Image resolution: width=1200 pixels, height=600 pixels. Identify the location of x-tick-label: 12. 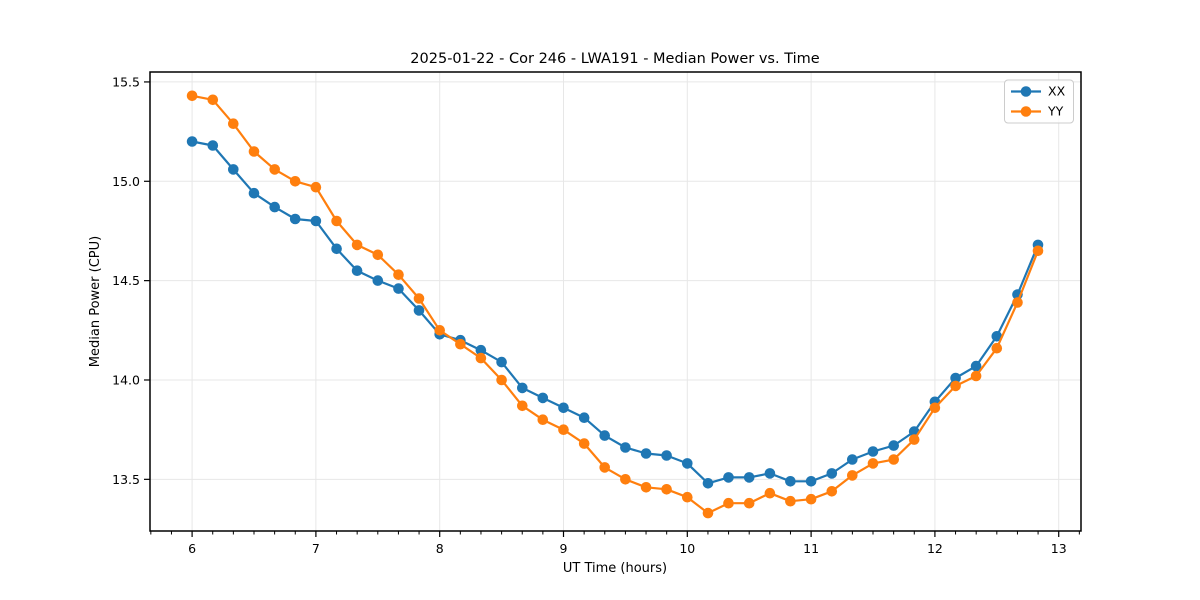
(935, 548).